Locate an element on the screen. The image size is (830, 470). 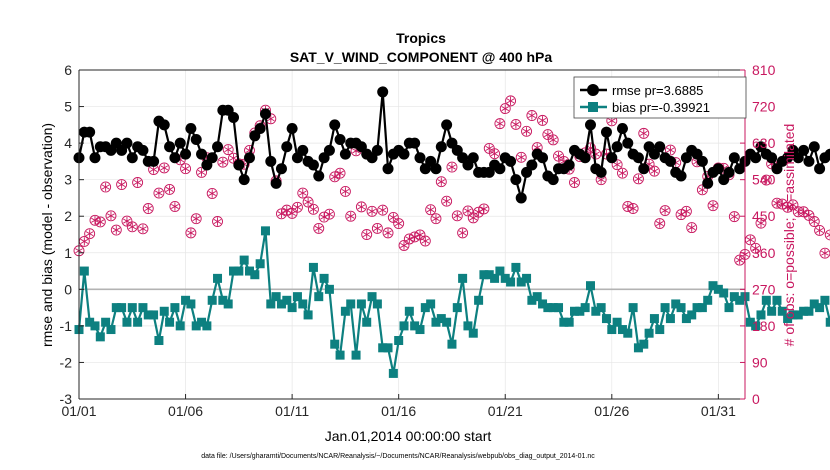
chart-subtitle: SAT_V_WIND_COMPONENT @ 400 hPa is located at coordinates (421, 57).